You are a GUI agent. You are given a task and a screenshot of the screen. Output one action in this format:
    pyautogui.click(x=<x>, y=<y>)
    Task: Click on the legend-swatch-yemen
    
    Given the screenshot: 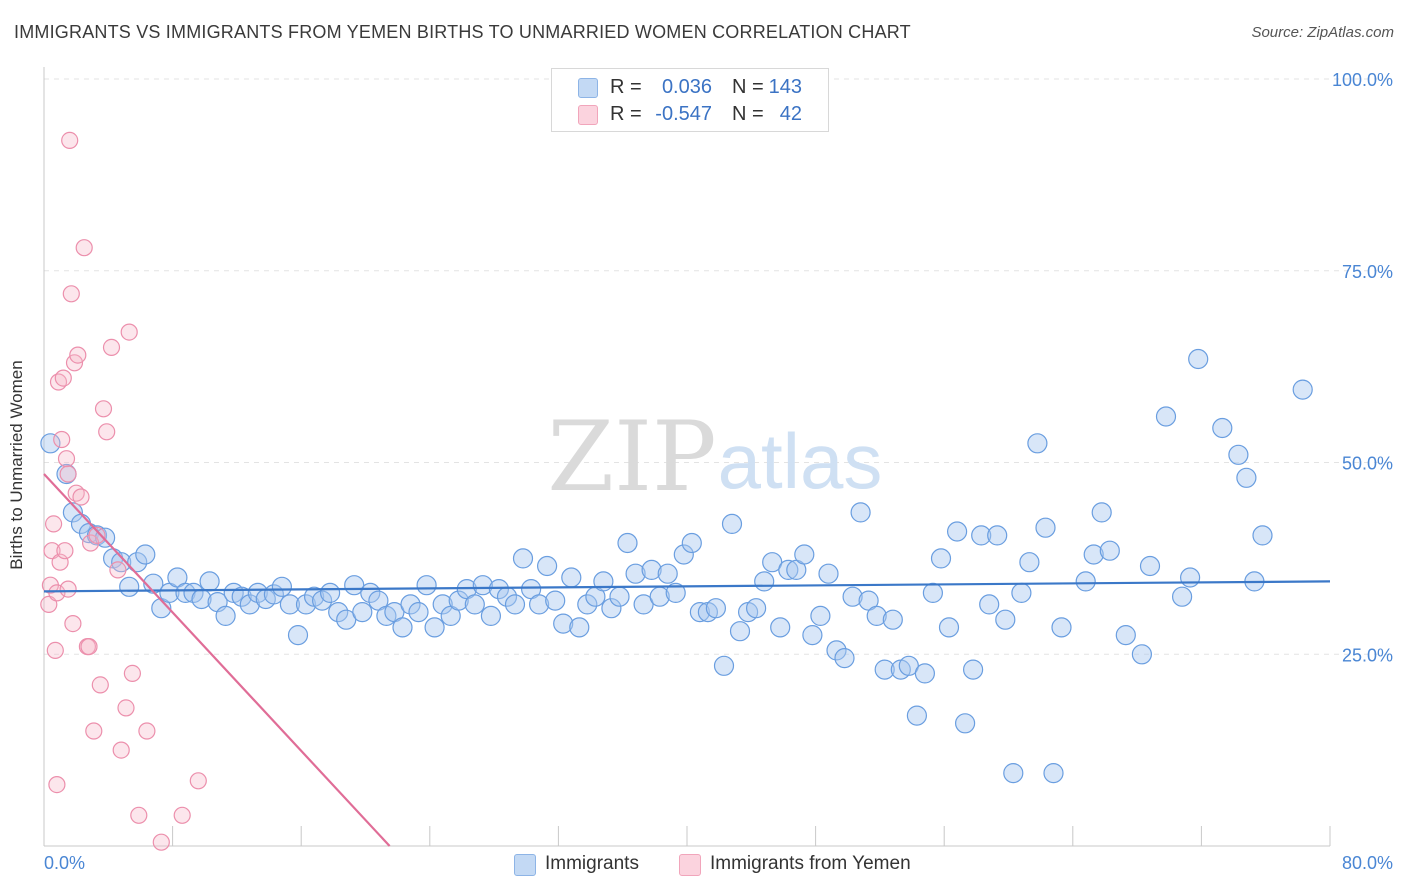 What is the action you would take?
    pyautogui.click(x=588, y=115)
    